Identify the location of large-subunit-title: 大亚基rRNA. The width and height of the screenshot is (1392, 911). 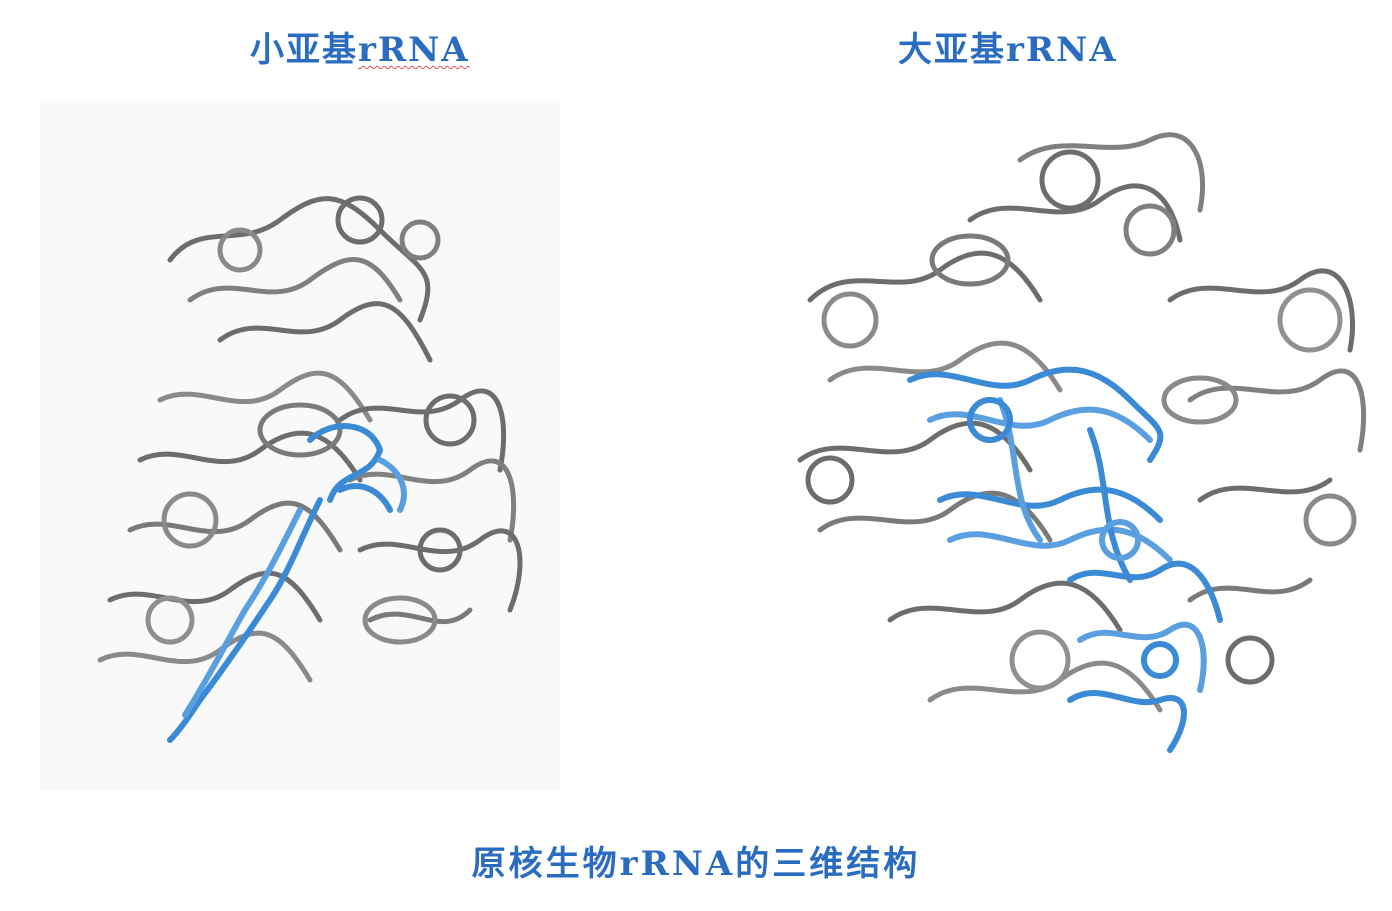
(1008, 50).